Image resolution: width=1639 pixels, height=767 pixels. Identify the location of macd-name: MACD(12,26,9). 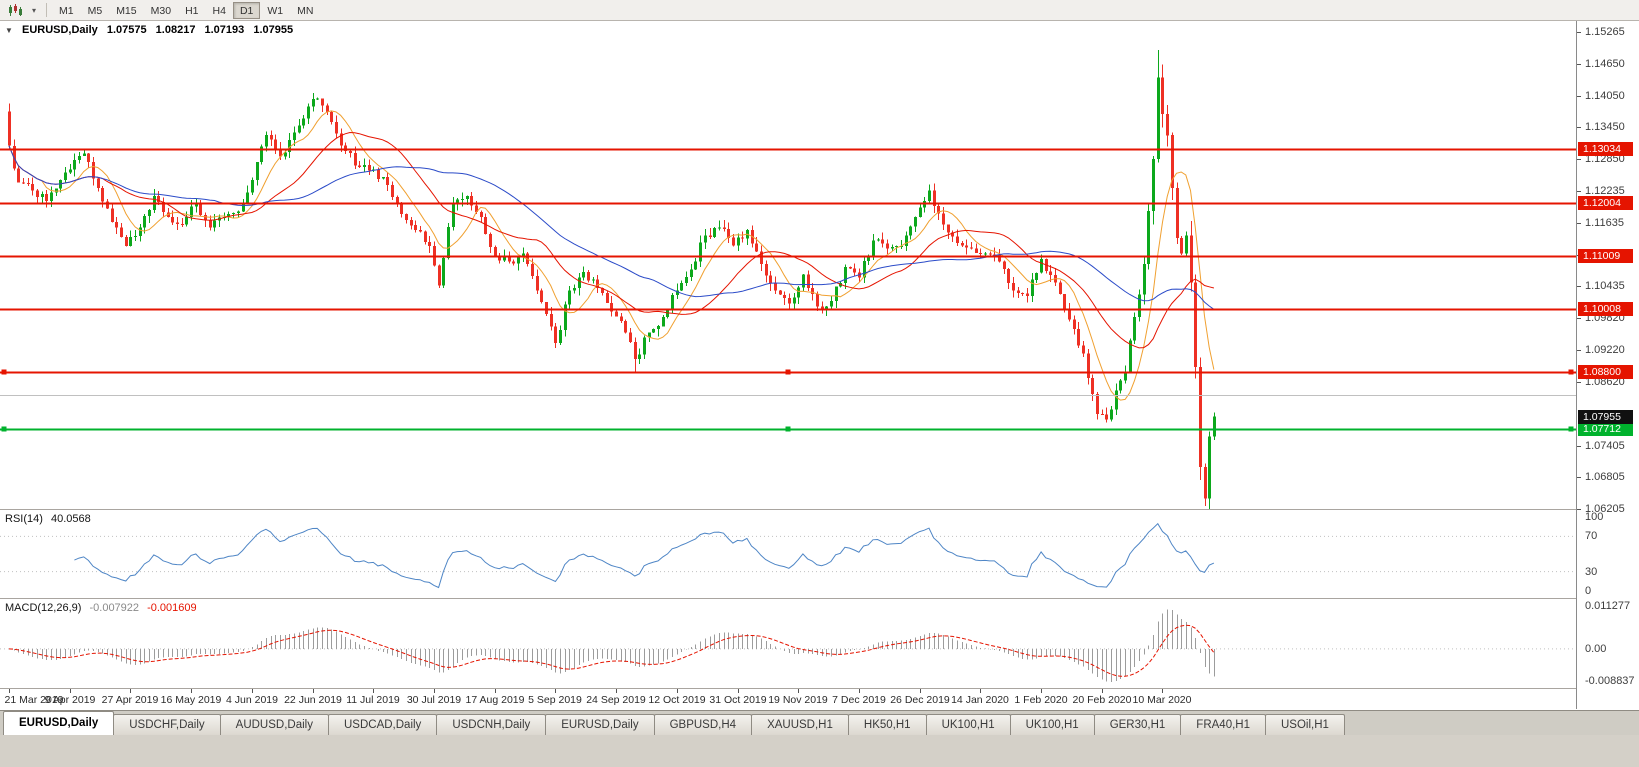
(43, 608).